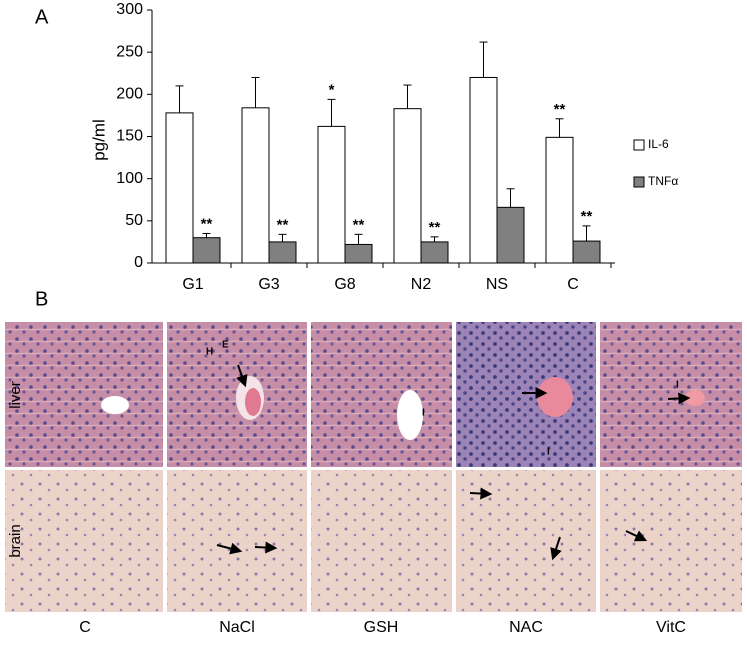  Describe the element at coordinates (134, 220) in the screenshot. I see `y-tick-label: 50` at that location.